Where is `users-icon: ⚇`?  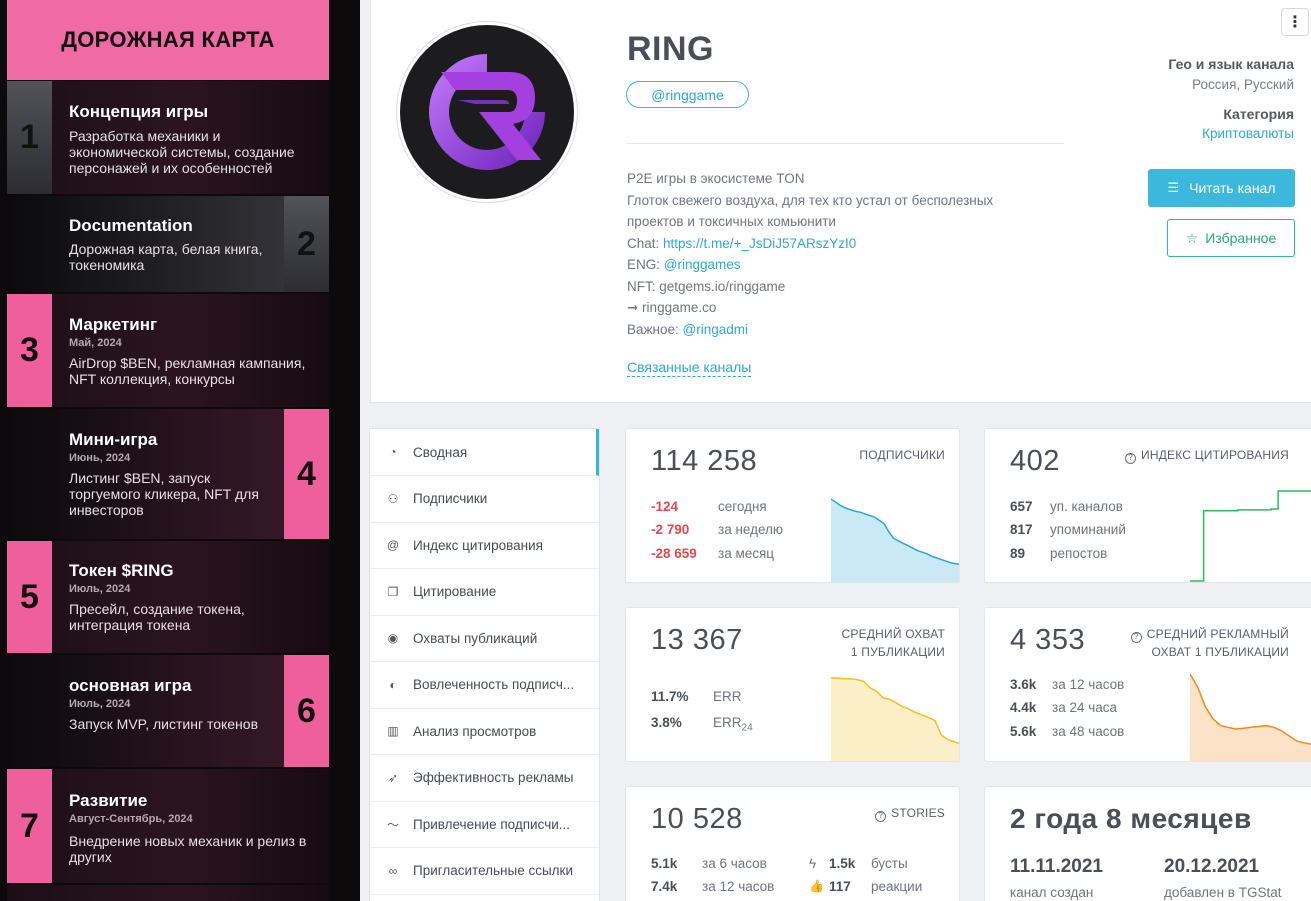 users-icon: ⚇ is located at coordinates (393, 498).